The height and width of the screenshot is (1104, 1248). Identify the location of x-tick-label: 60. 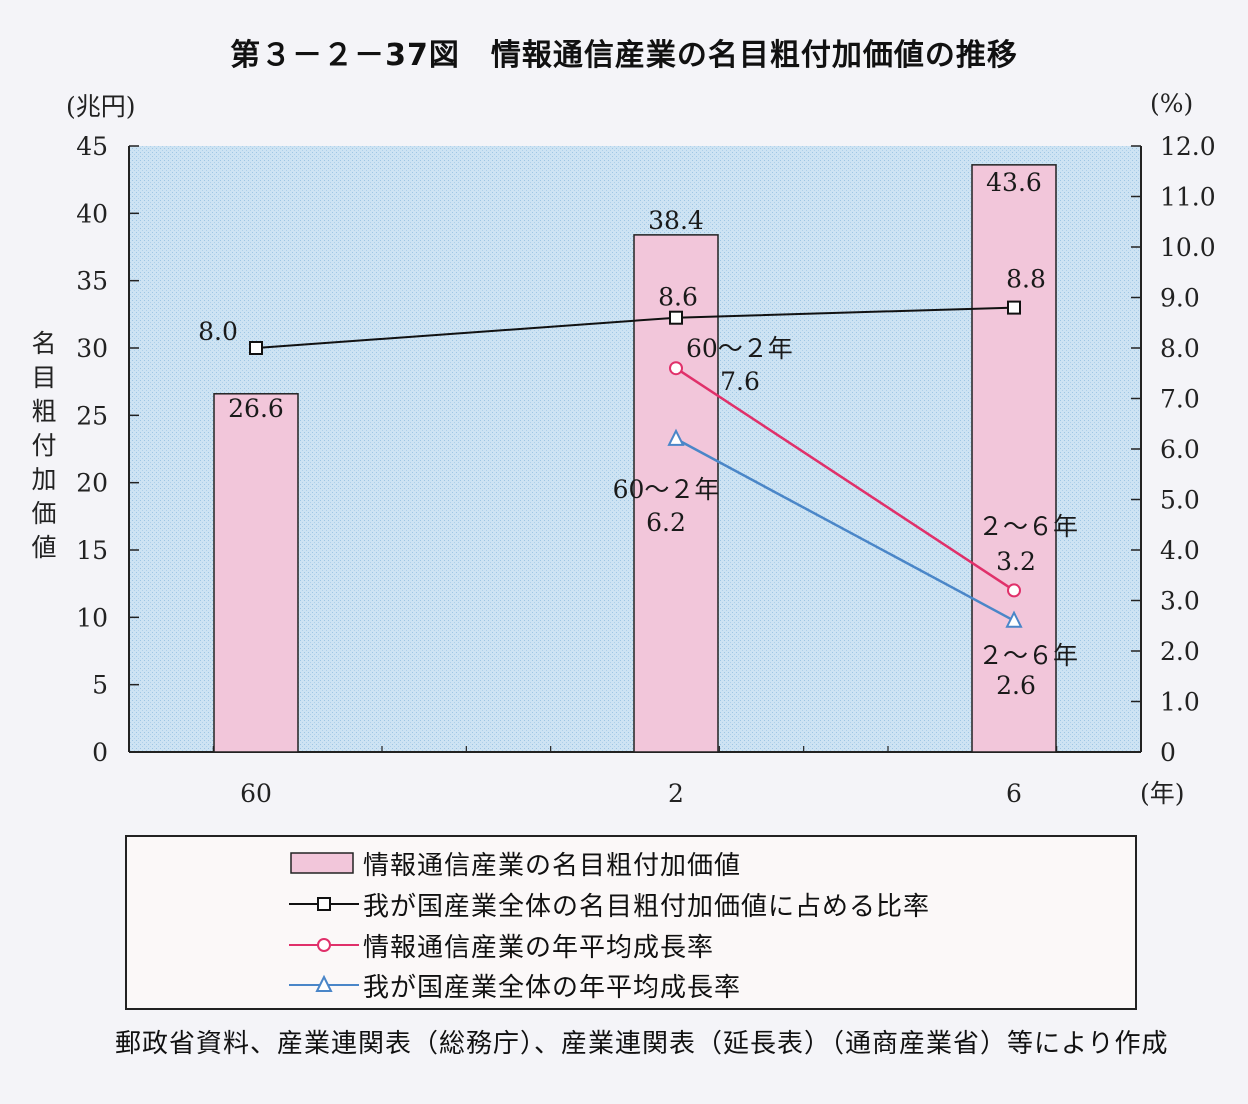
(256, 793).